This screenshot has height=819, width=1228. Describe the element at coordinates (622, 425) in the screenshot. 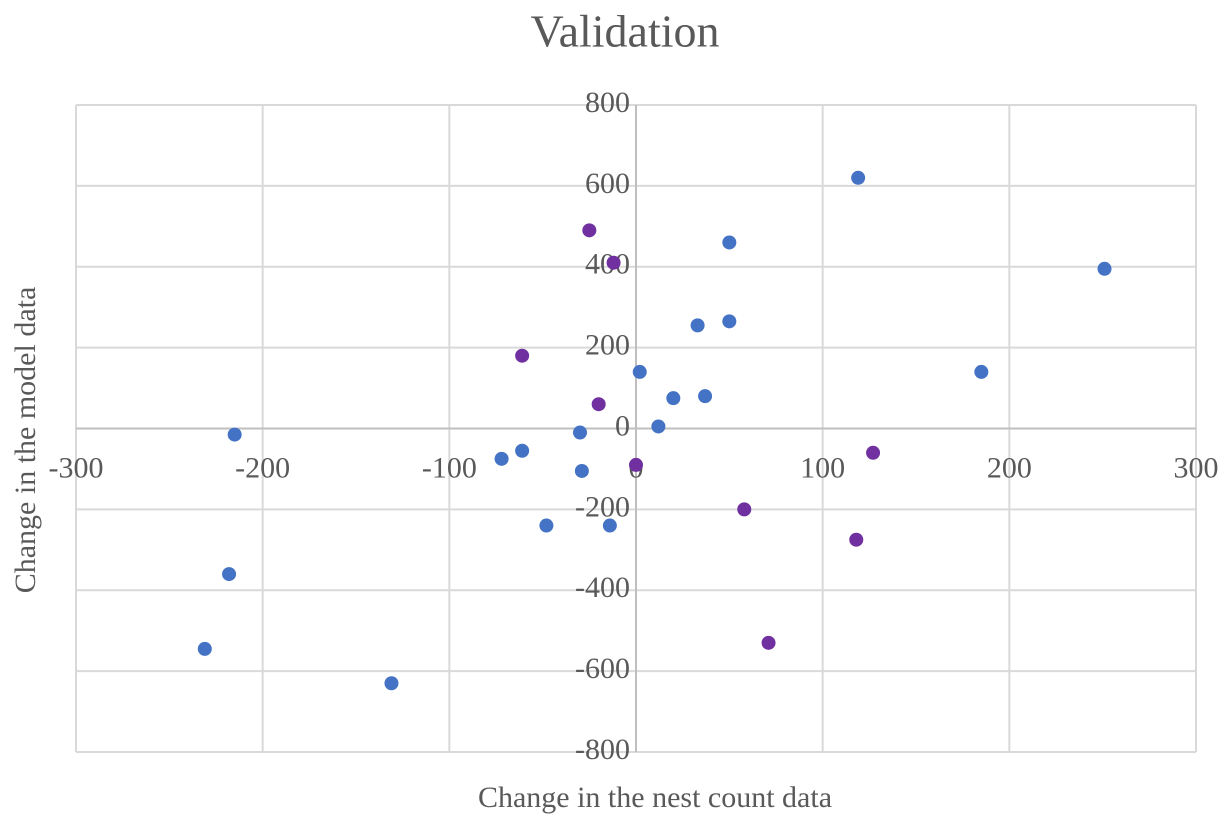

I see `y-tick-label: 0` at that location.